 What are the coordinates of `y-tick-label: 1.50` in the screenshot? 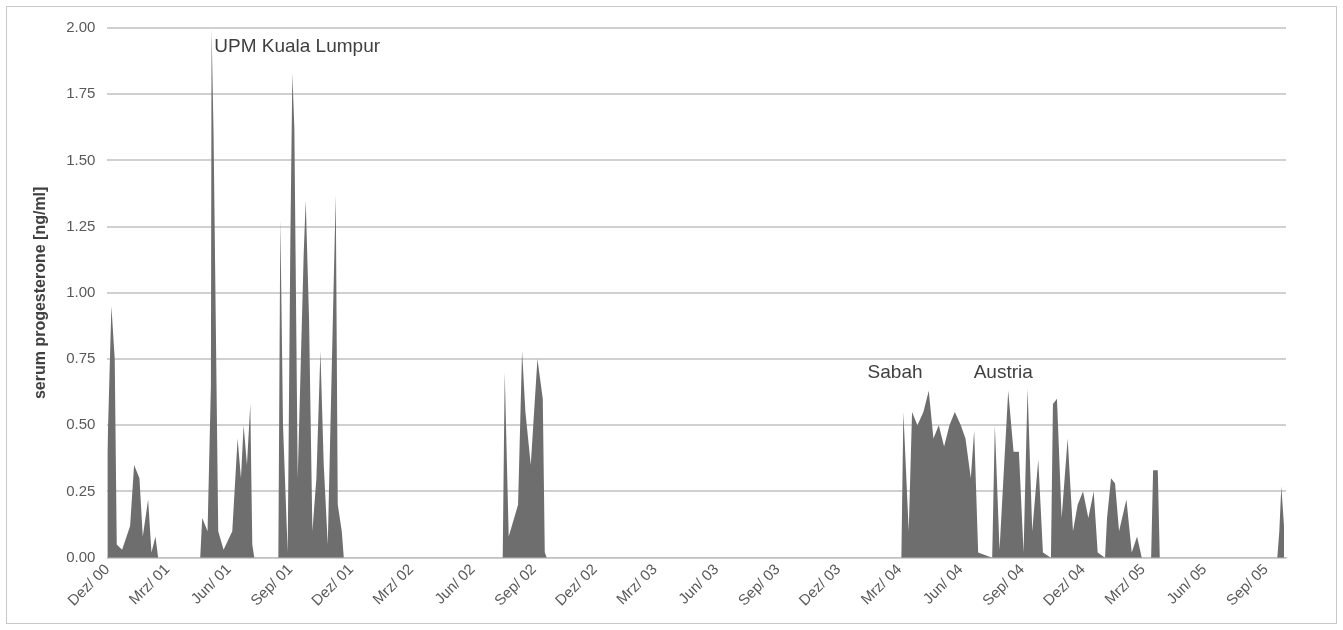 It's located at (81, 159).